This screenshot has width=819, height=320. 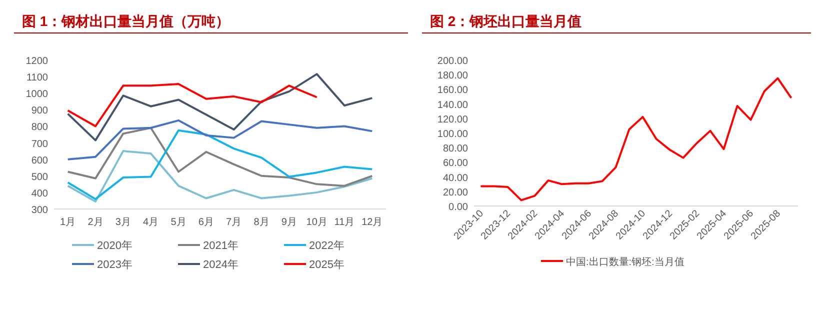 What do you see at coordinates (452, 105) in the screenshot?
I see `y-tick-label: 140.00` at bounding box center [452, 105].